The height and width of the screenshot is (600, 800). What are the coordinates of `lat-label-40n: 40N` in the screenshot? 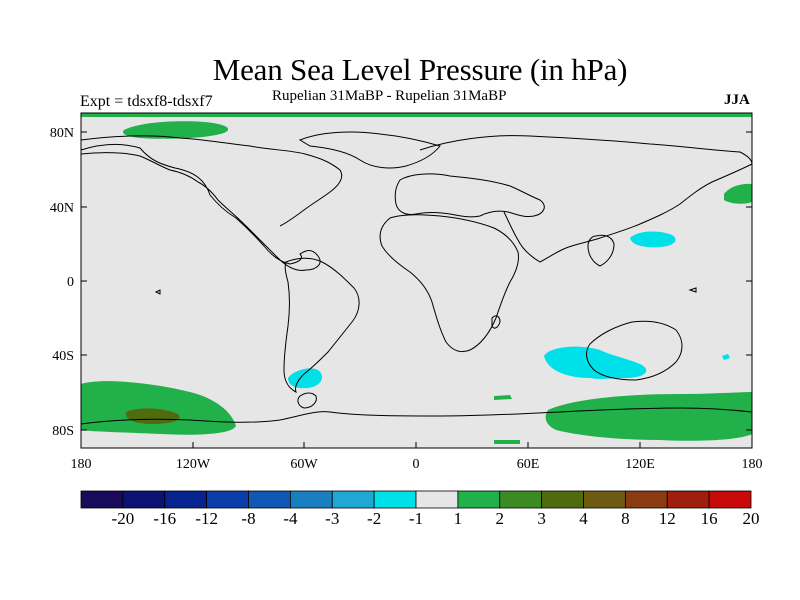 It's located at (62, 208).